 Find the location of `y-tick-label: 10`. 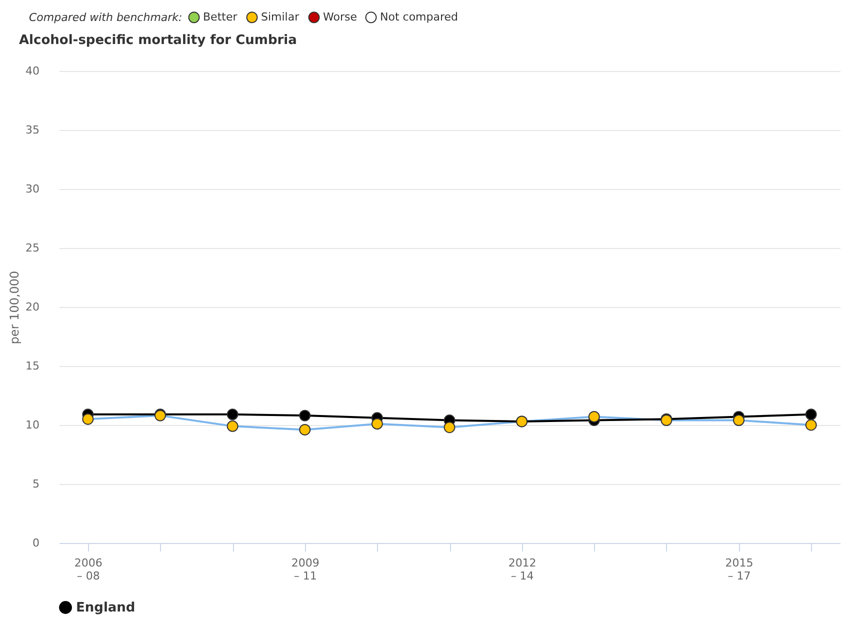

y-tick-label: 10 is located at coordinates (33, 425).